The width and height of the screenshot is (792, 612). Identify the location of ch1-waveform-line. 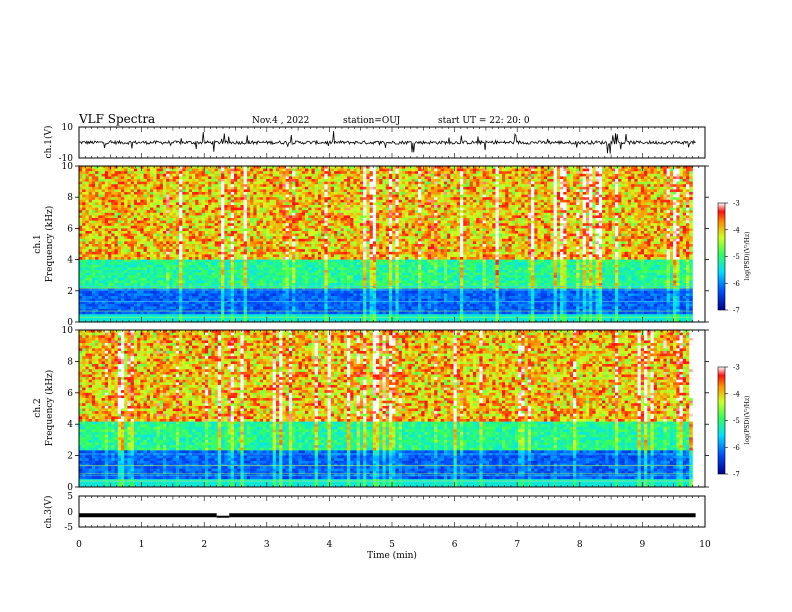
(387, 142).